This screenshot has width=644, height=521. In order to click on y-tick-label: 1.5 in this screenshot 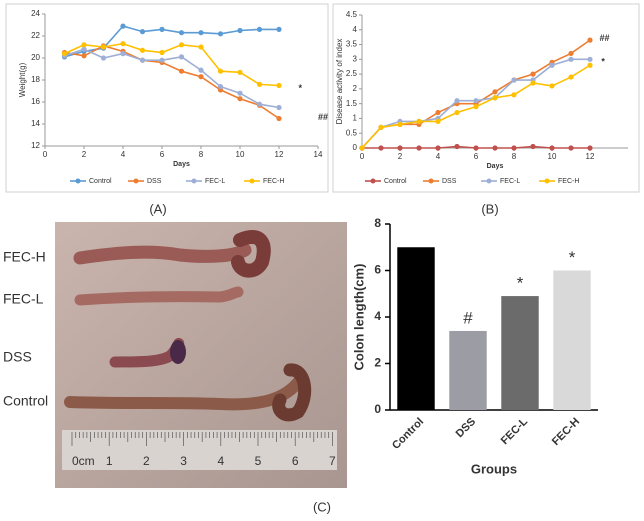, I will do `click(352, 103)`.